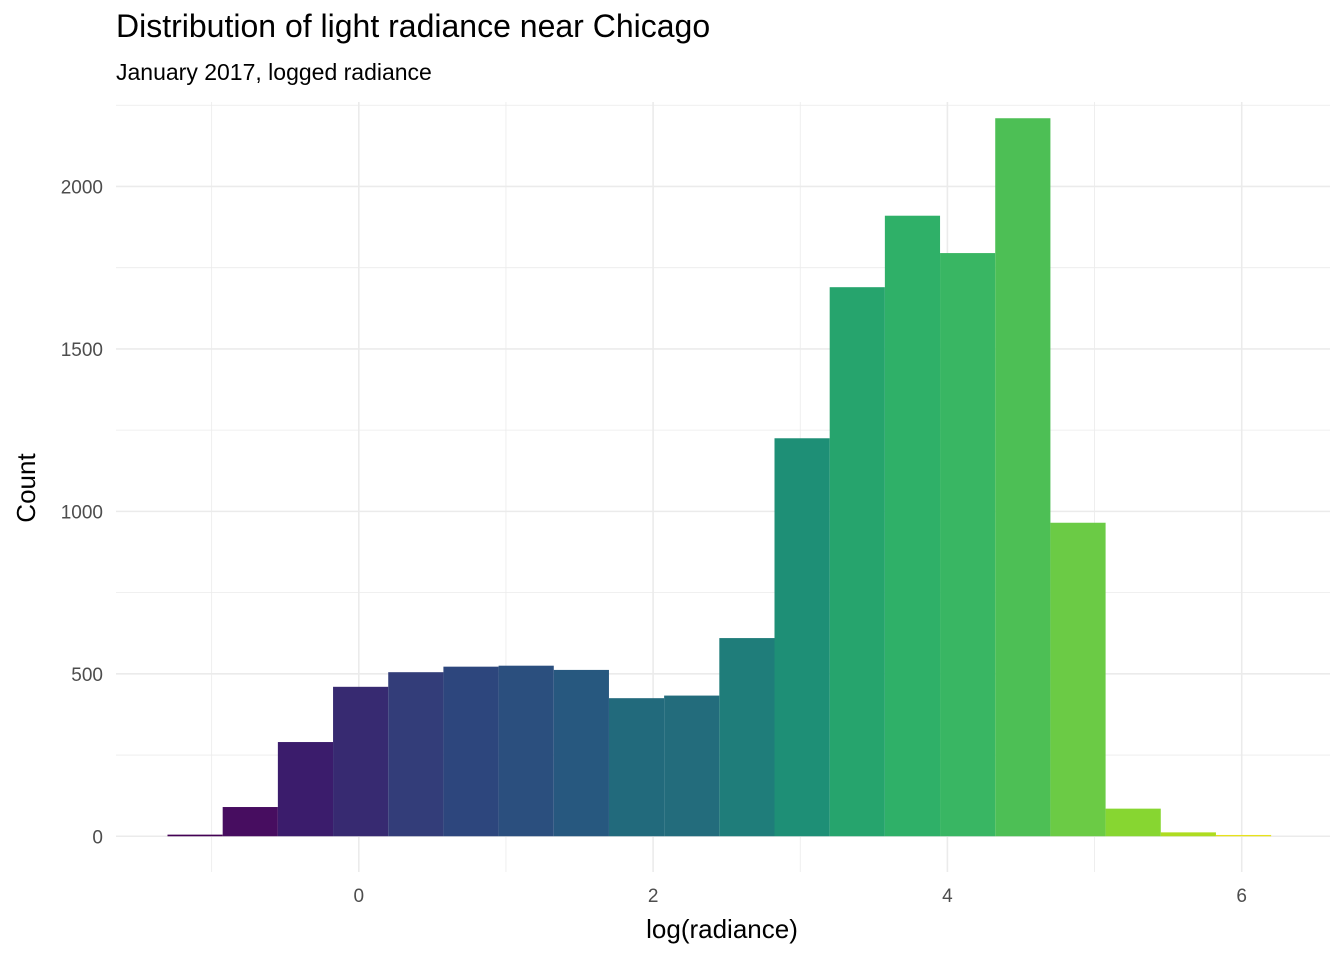 This screenshot has width=1344, height=960. Describe the element at coordinates (1241, 896) in the screenshot. I see `x-tick-label: 6` at that location.